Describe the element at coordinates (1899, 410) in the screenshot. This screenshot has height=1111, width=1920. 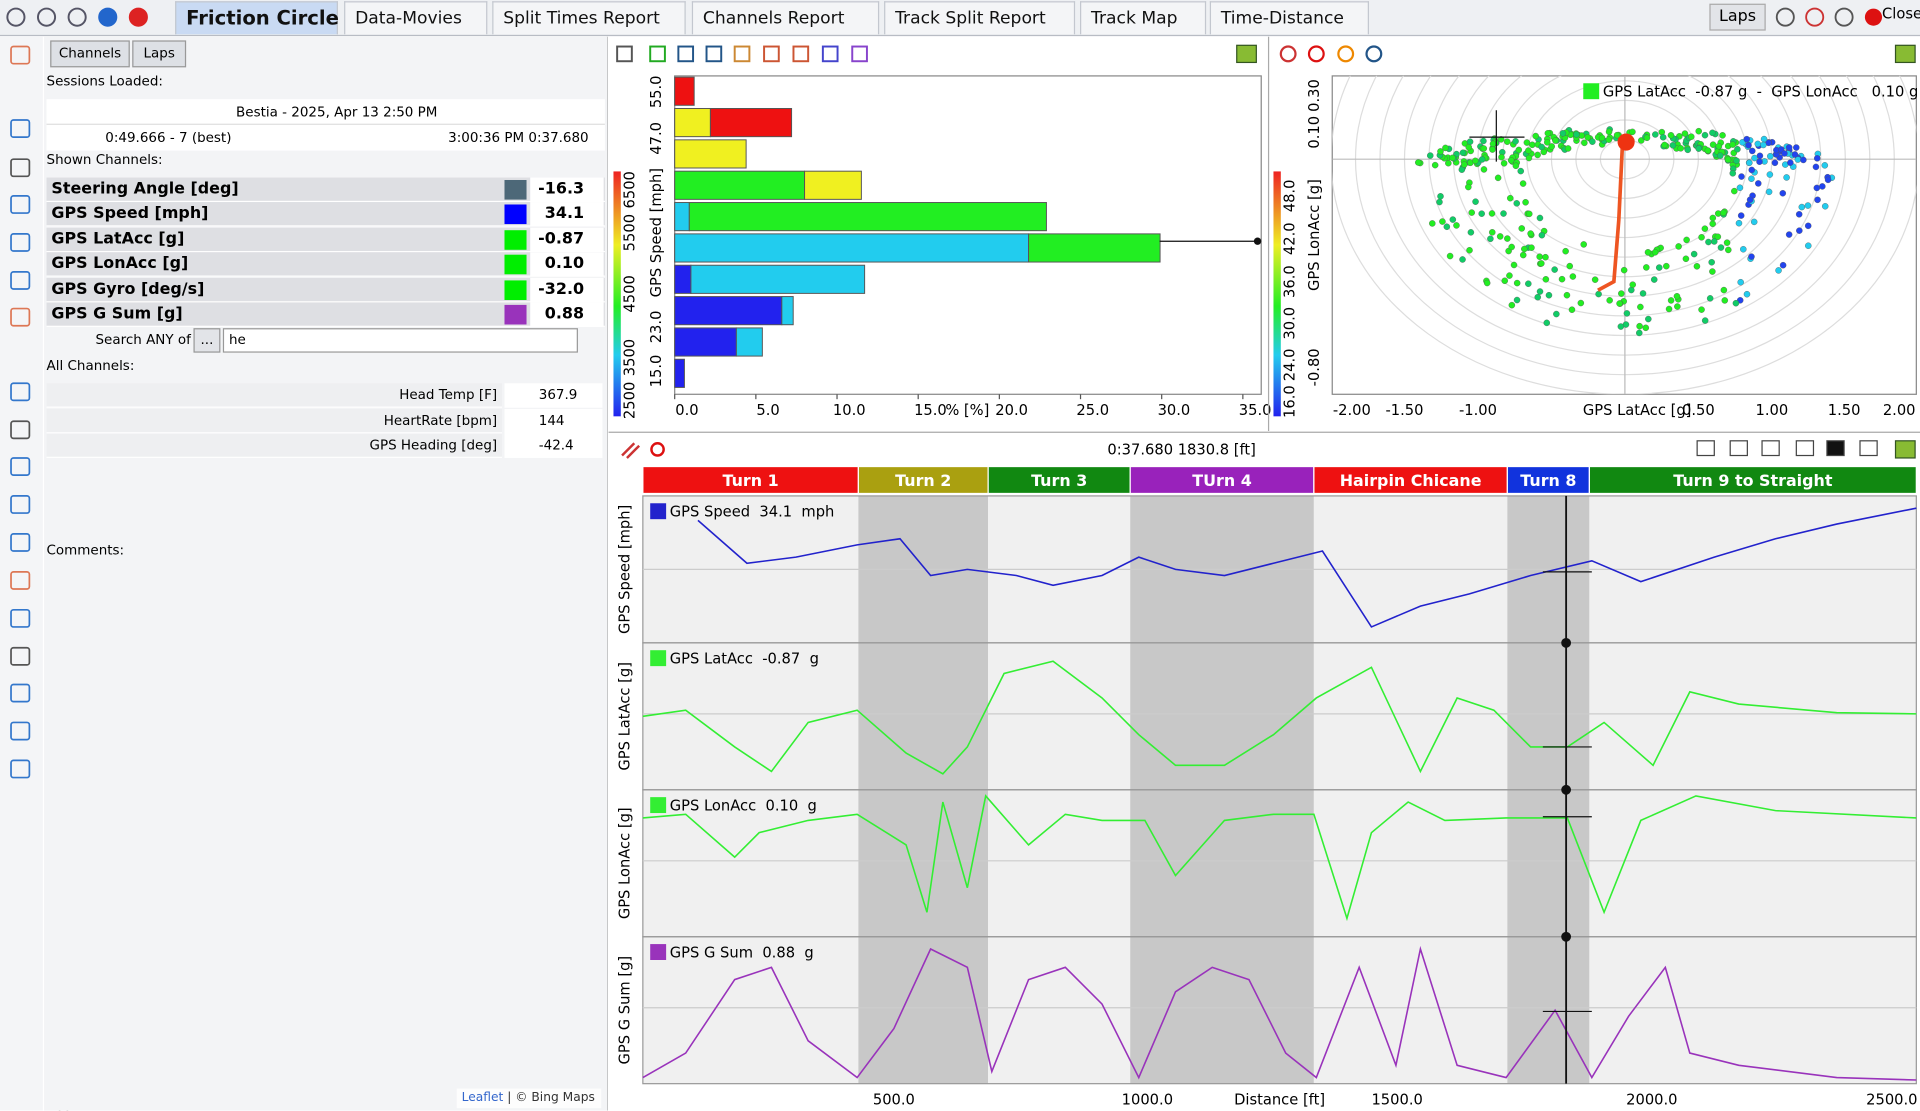
I see `x-tick-label: 2.00` at that location.